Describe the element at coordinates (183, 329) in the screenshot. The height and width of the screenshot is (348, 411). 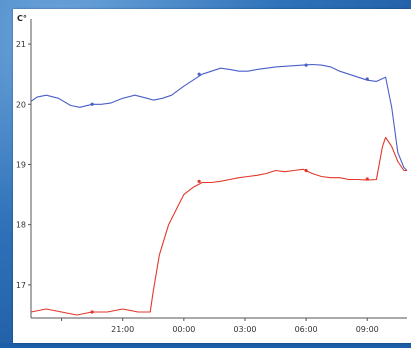
I see `x-tick-label: 00:00` at that location.